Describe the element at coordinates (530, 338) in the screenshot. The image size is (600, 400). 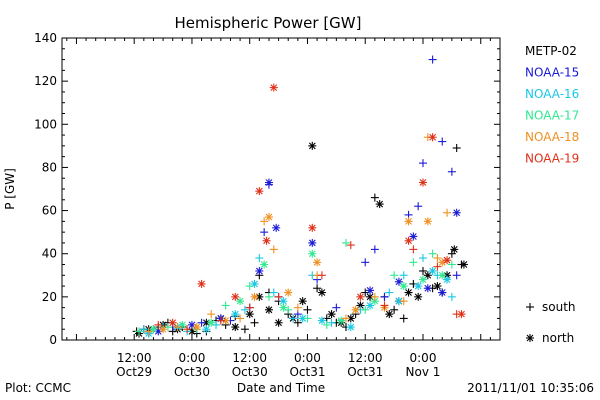
I see `legend-north-marker` at that location.